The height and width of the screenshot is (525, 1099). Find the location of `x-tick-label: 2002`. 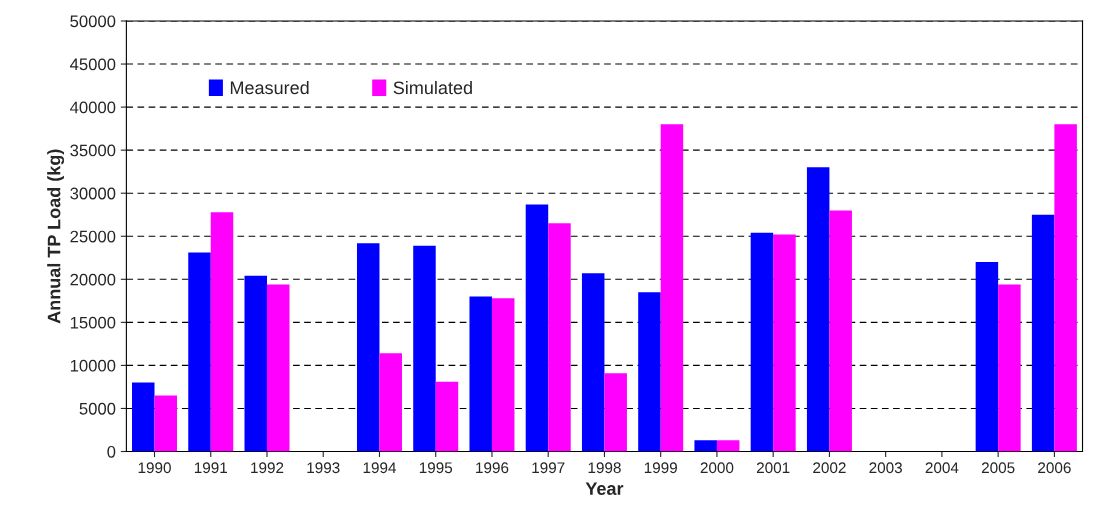

x-tick-label: 2002 is located at coordinates (829, 468).